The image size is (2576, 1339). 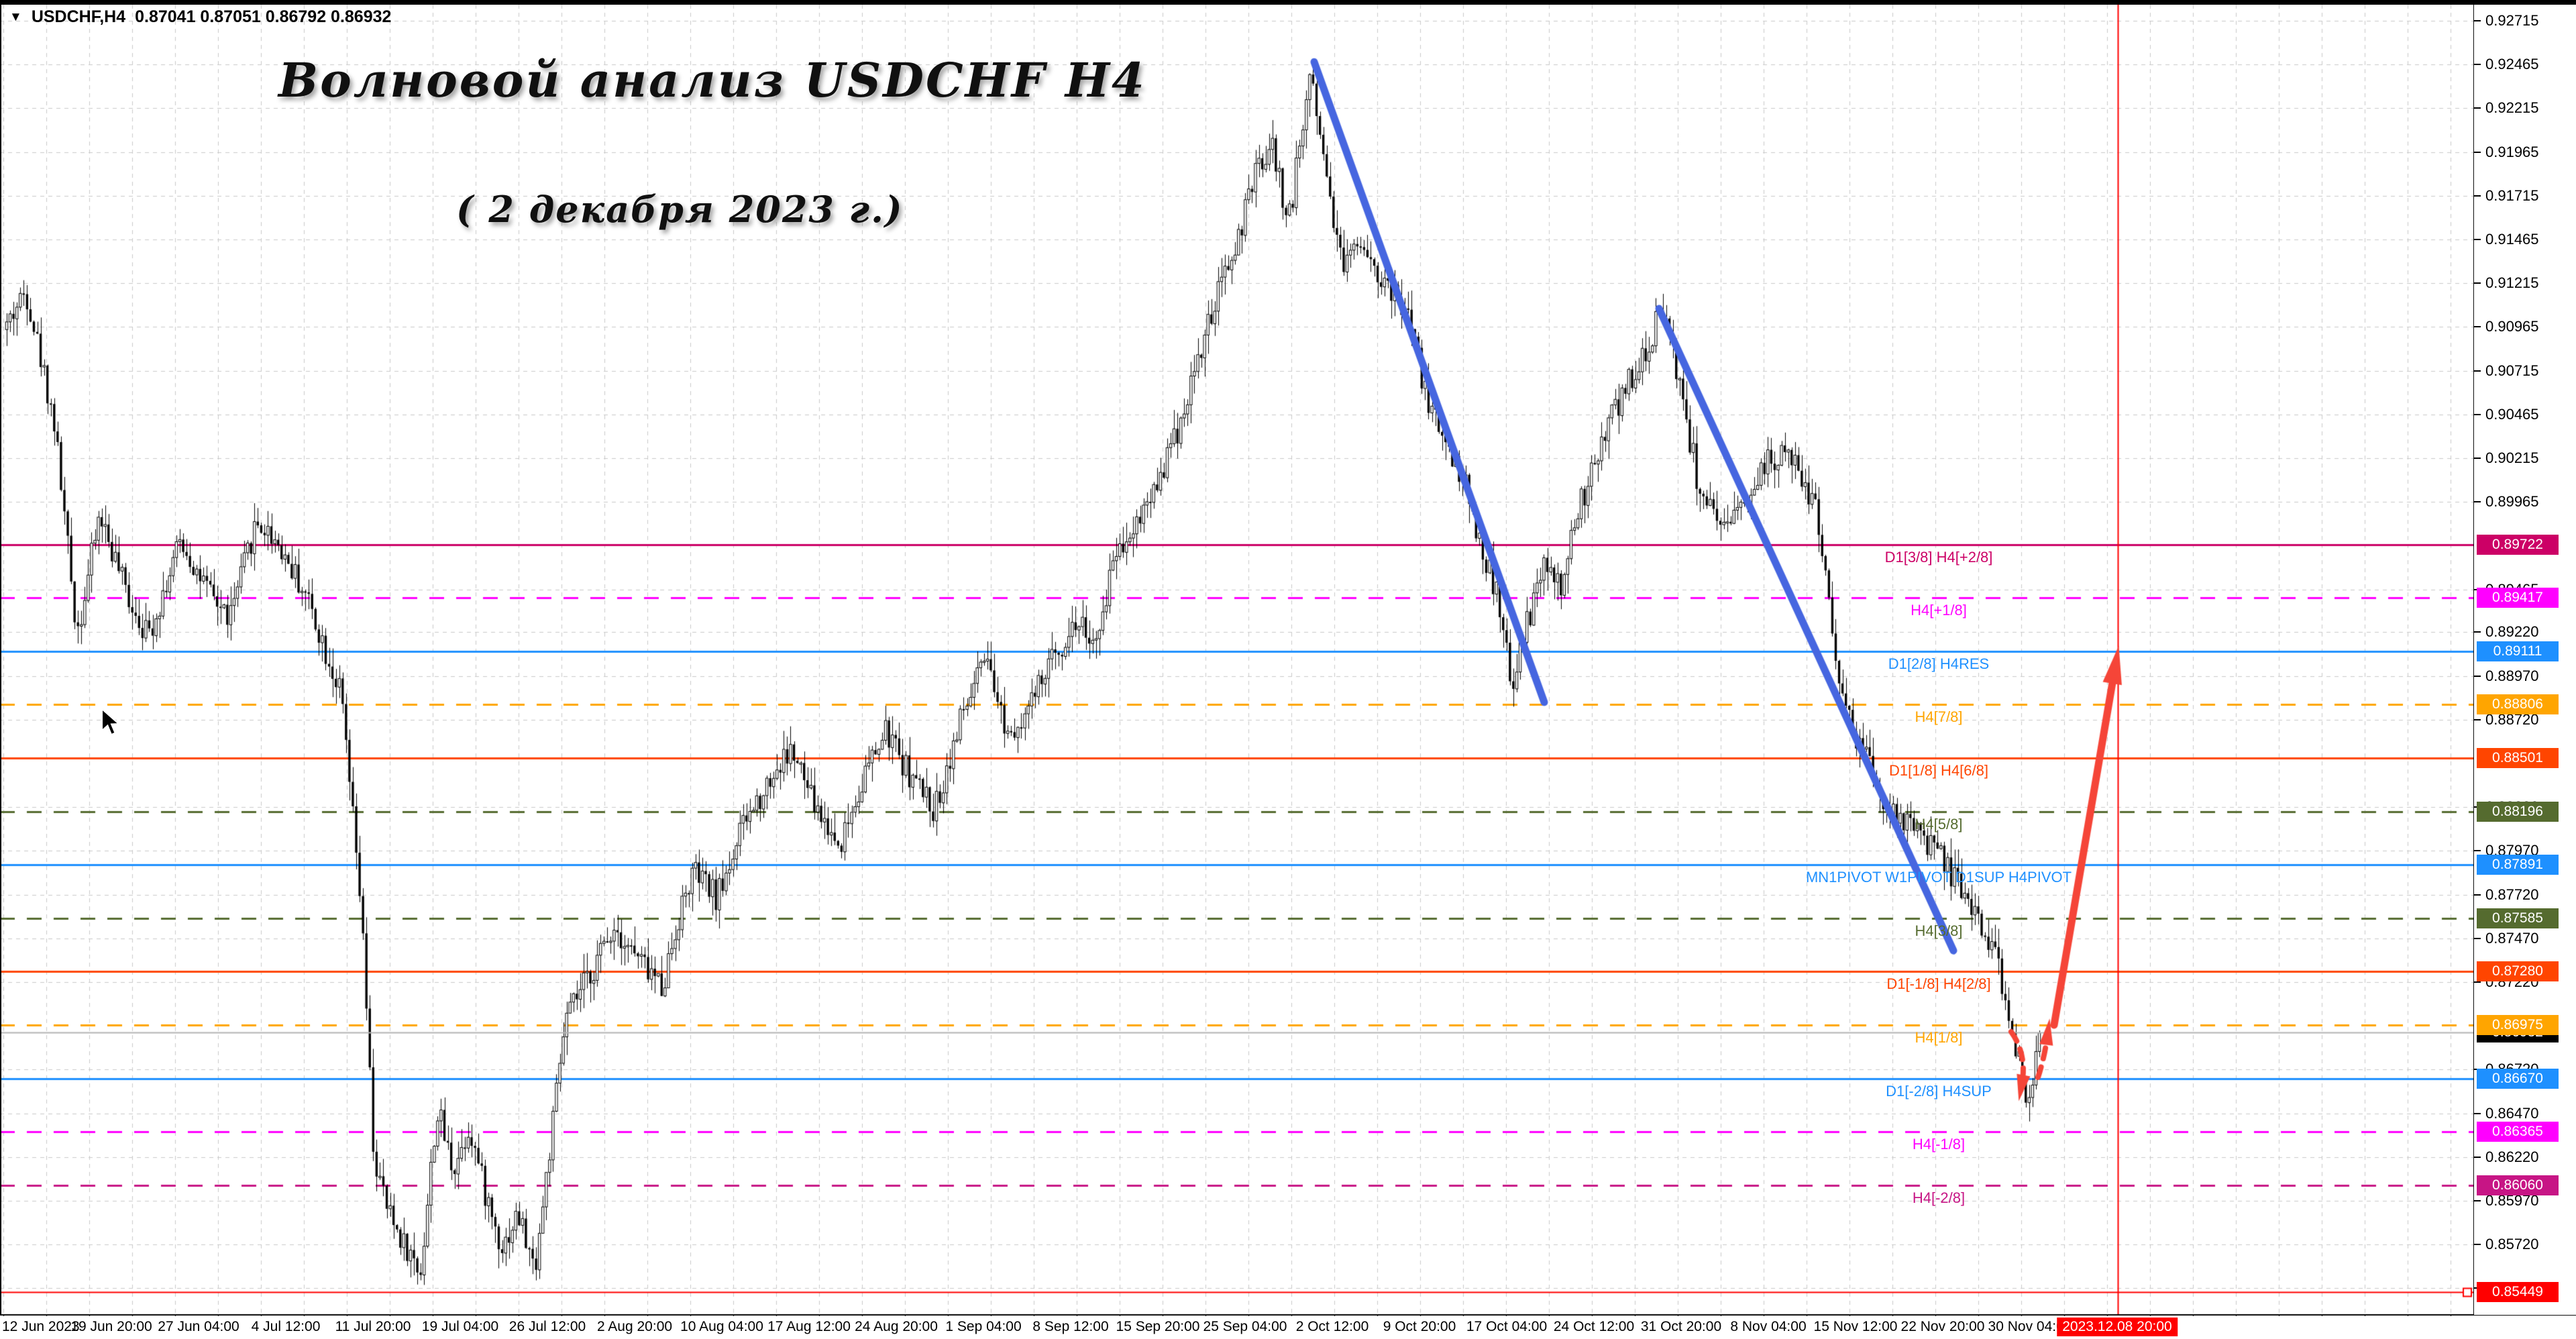 I want to click on price-level-badge: 0.86975, so click(x=2518, y=1024).